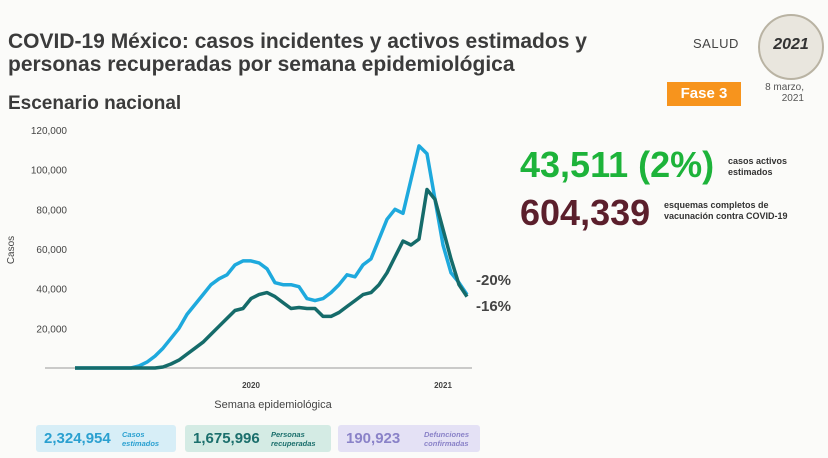 This screenshot has height=458, width=828. Describe the element at coordinates (49, 171) in the screenshot. I see `y-tick-label: 100,000` at that location.